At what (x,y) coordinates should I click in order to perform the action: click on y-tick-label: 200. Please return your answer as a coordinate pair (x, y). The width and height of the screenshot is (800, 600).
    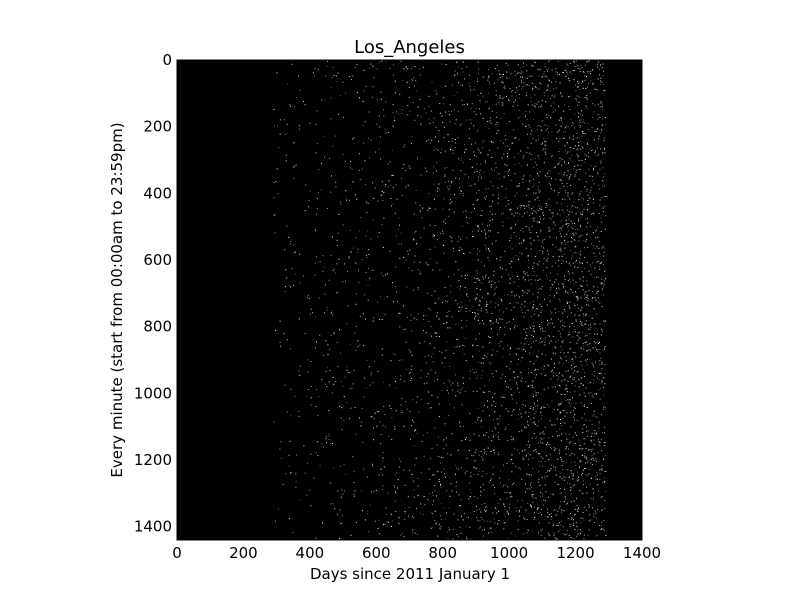
    Looking at the image, I should click on (157, 127).